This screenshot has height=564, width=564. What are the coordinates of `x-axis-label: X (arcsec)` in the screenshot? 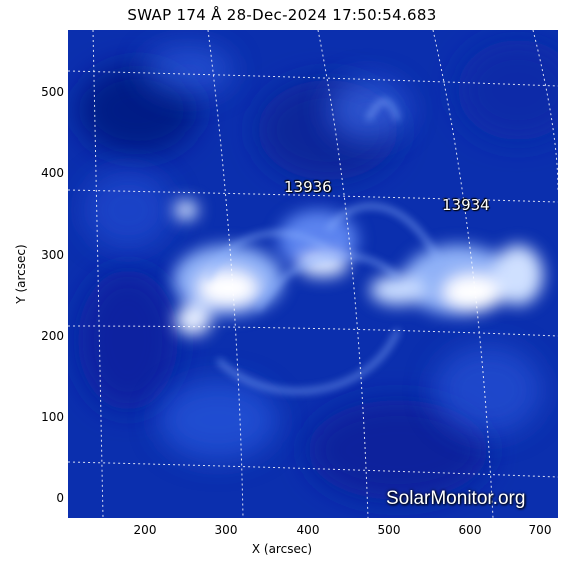 It's located at (282, 549).